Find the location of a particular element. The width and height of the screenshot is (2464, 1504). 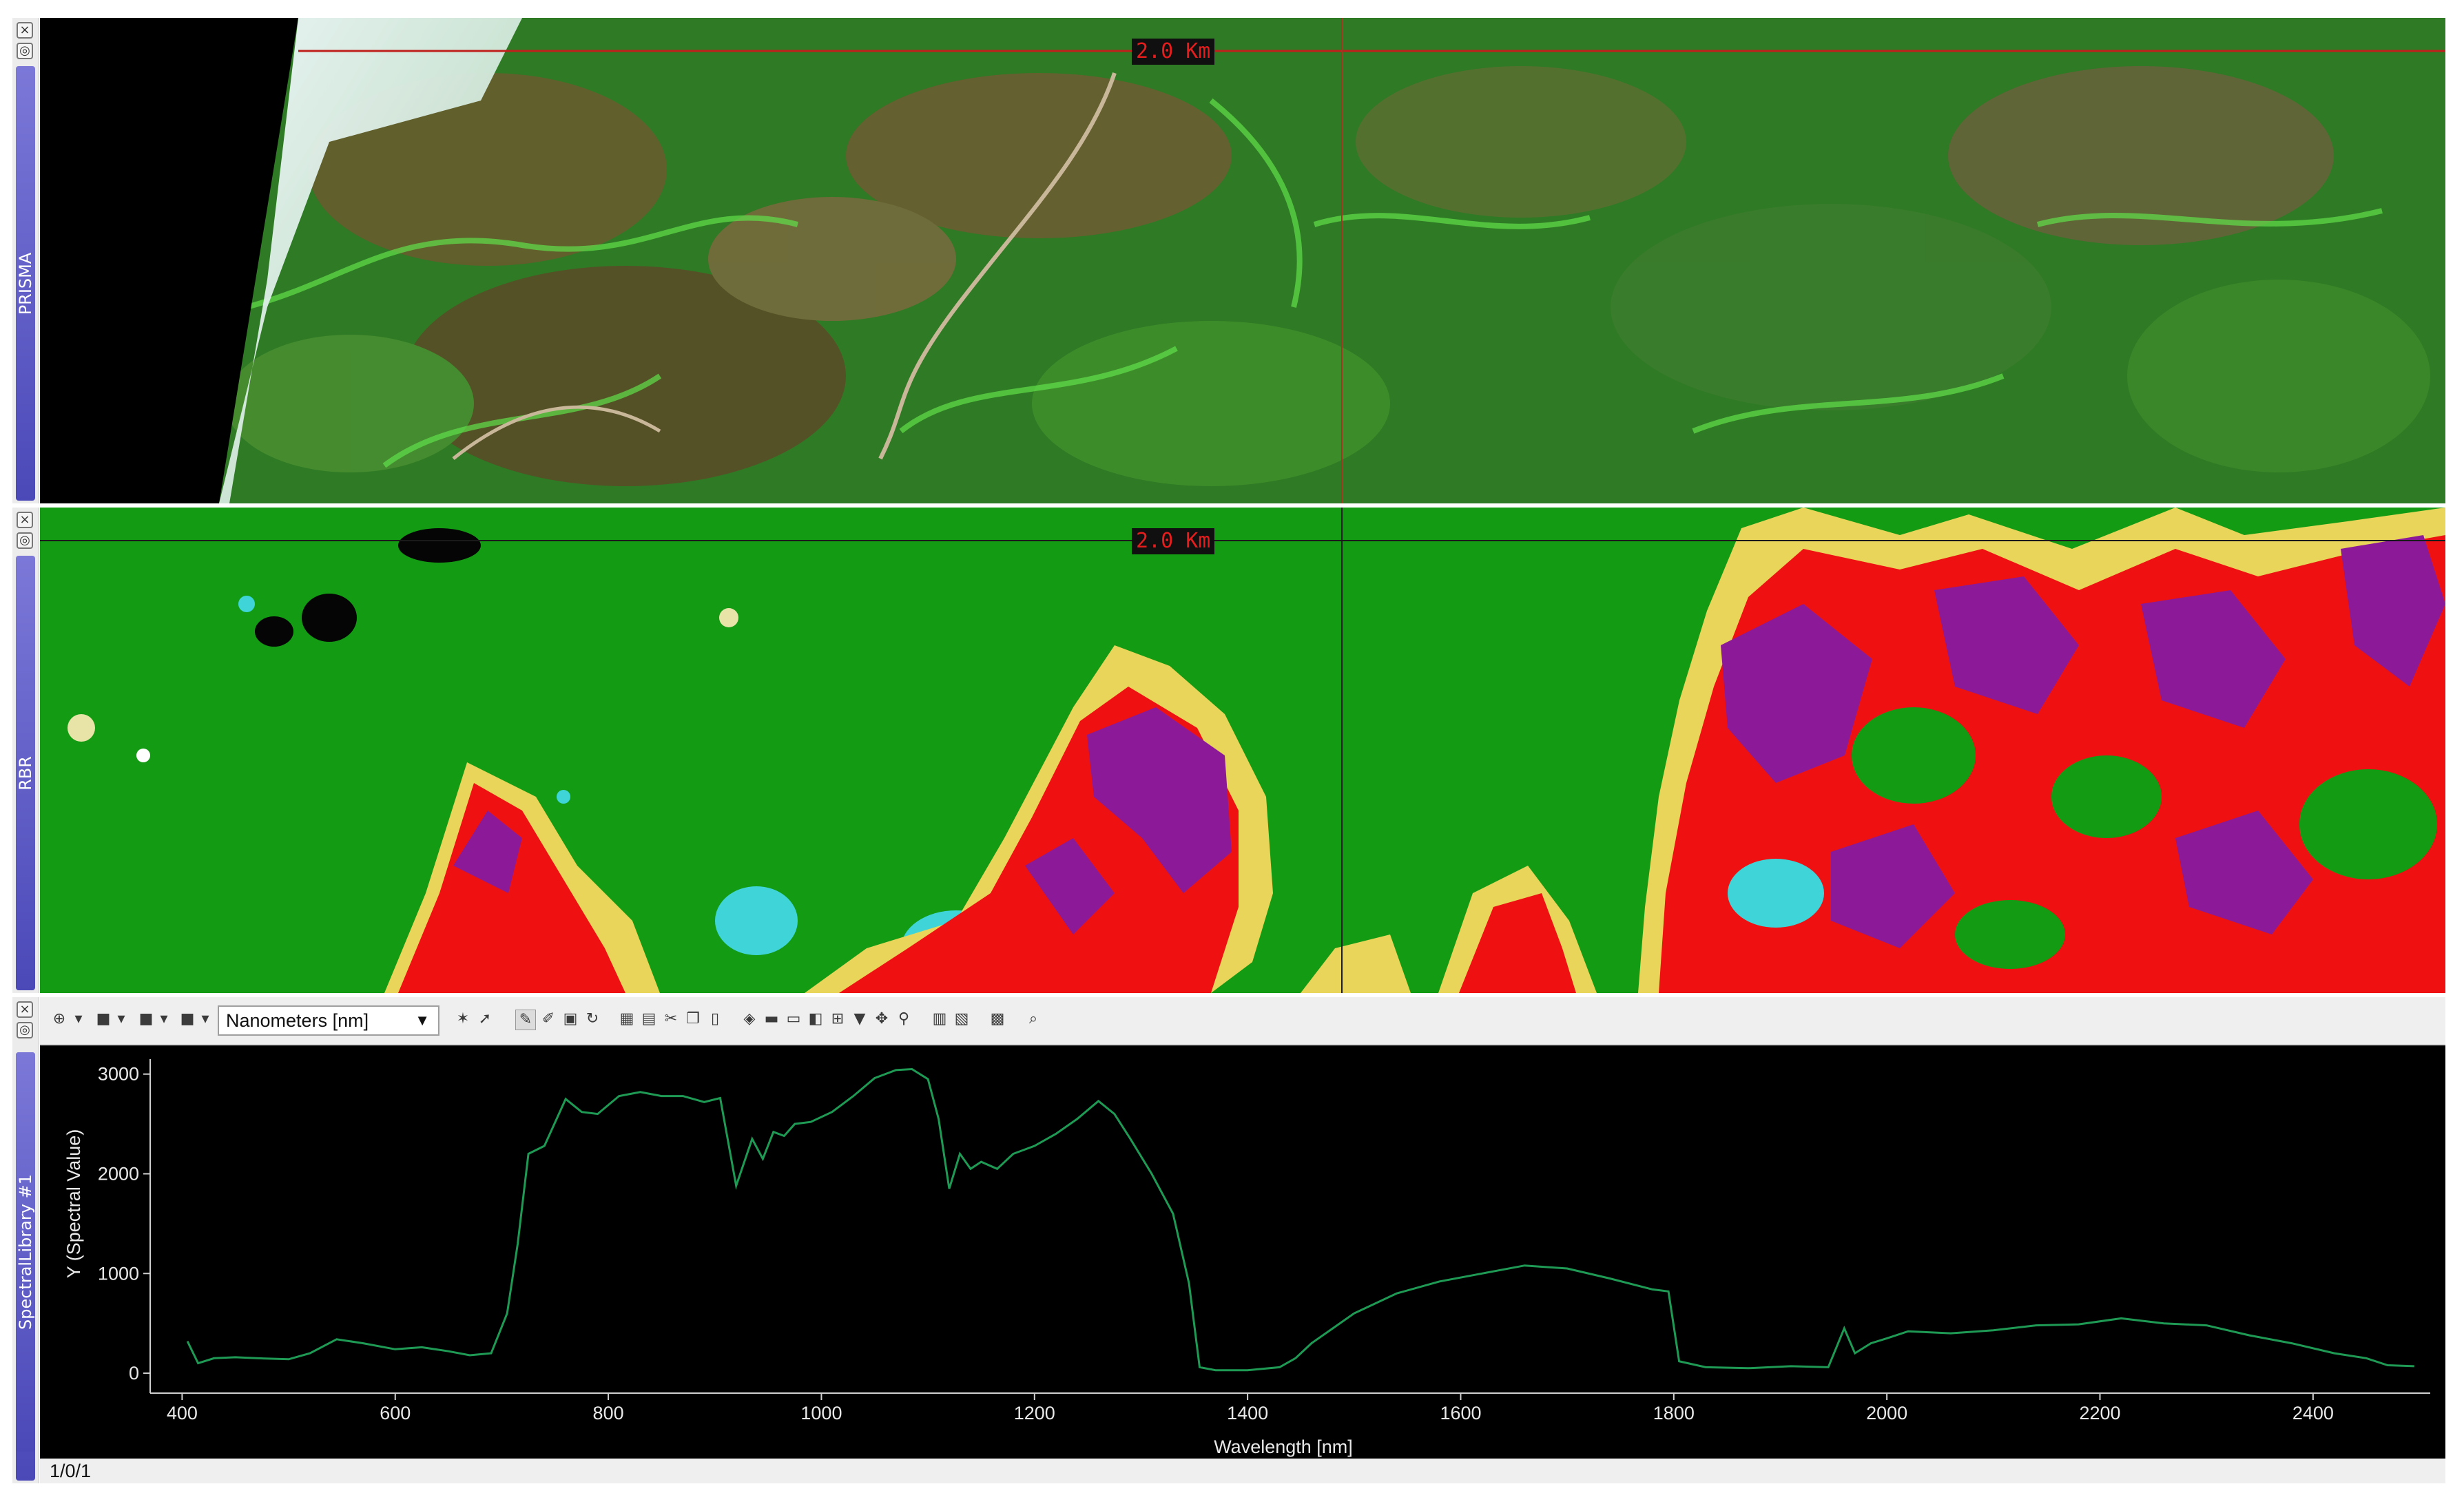

rbr-panel-sidebar: × ◎ RBR is located at coordinates (25, 750).